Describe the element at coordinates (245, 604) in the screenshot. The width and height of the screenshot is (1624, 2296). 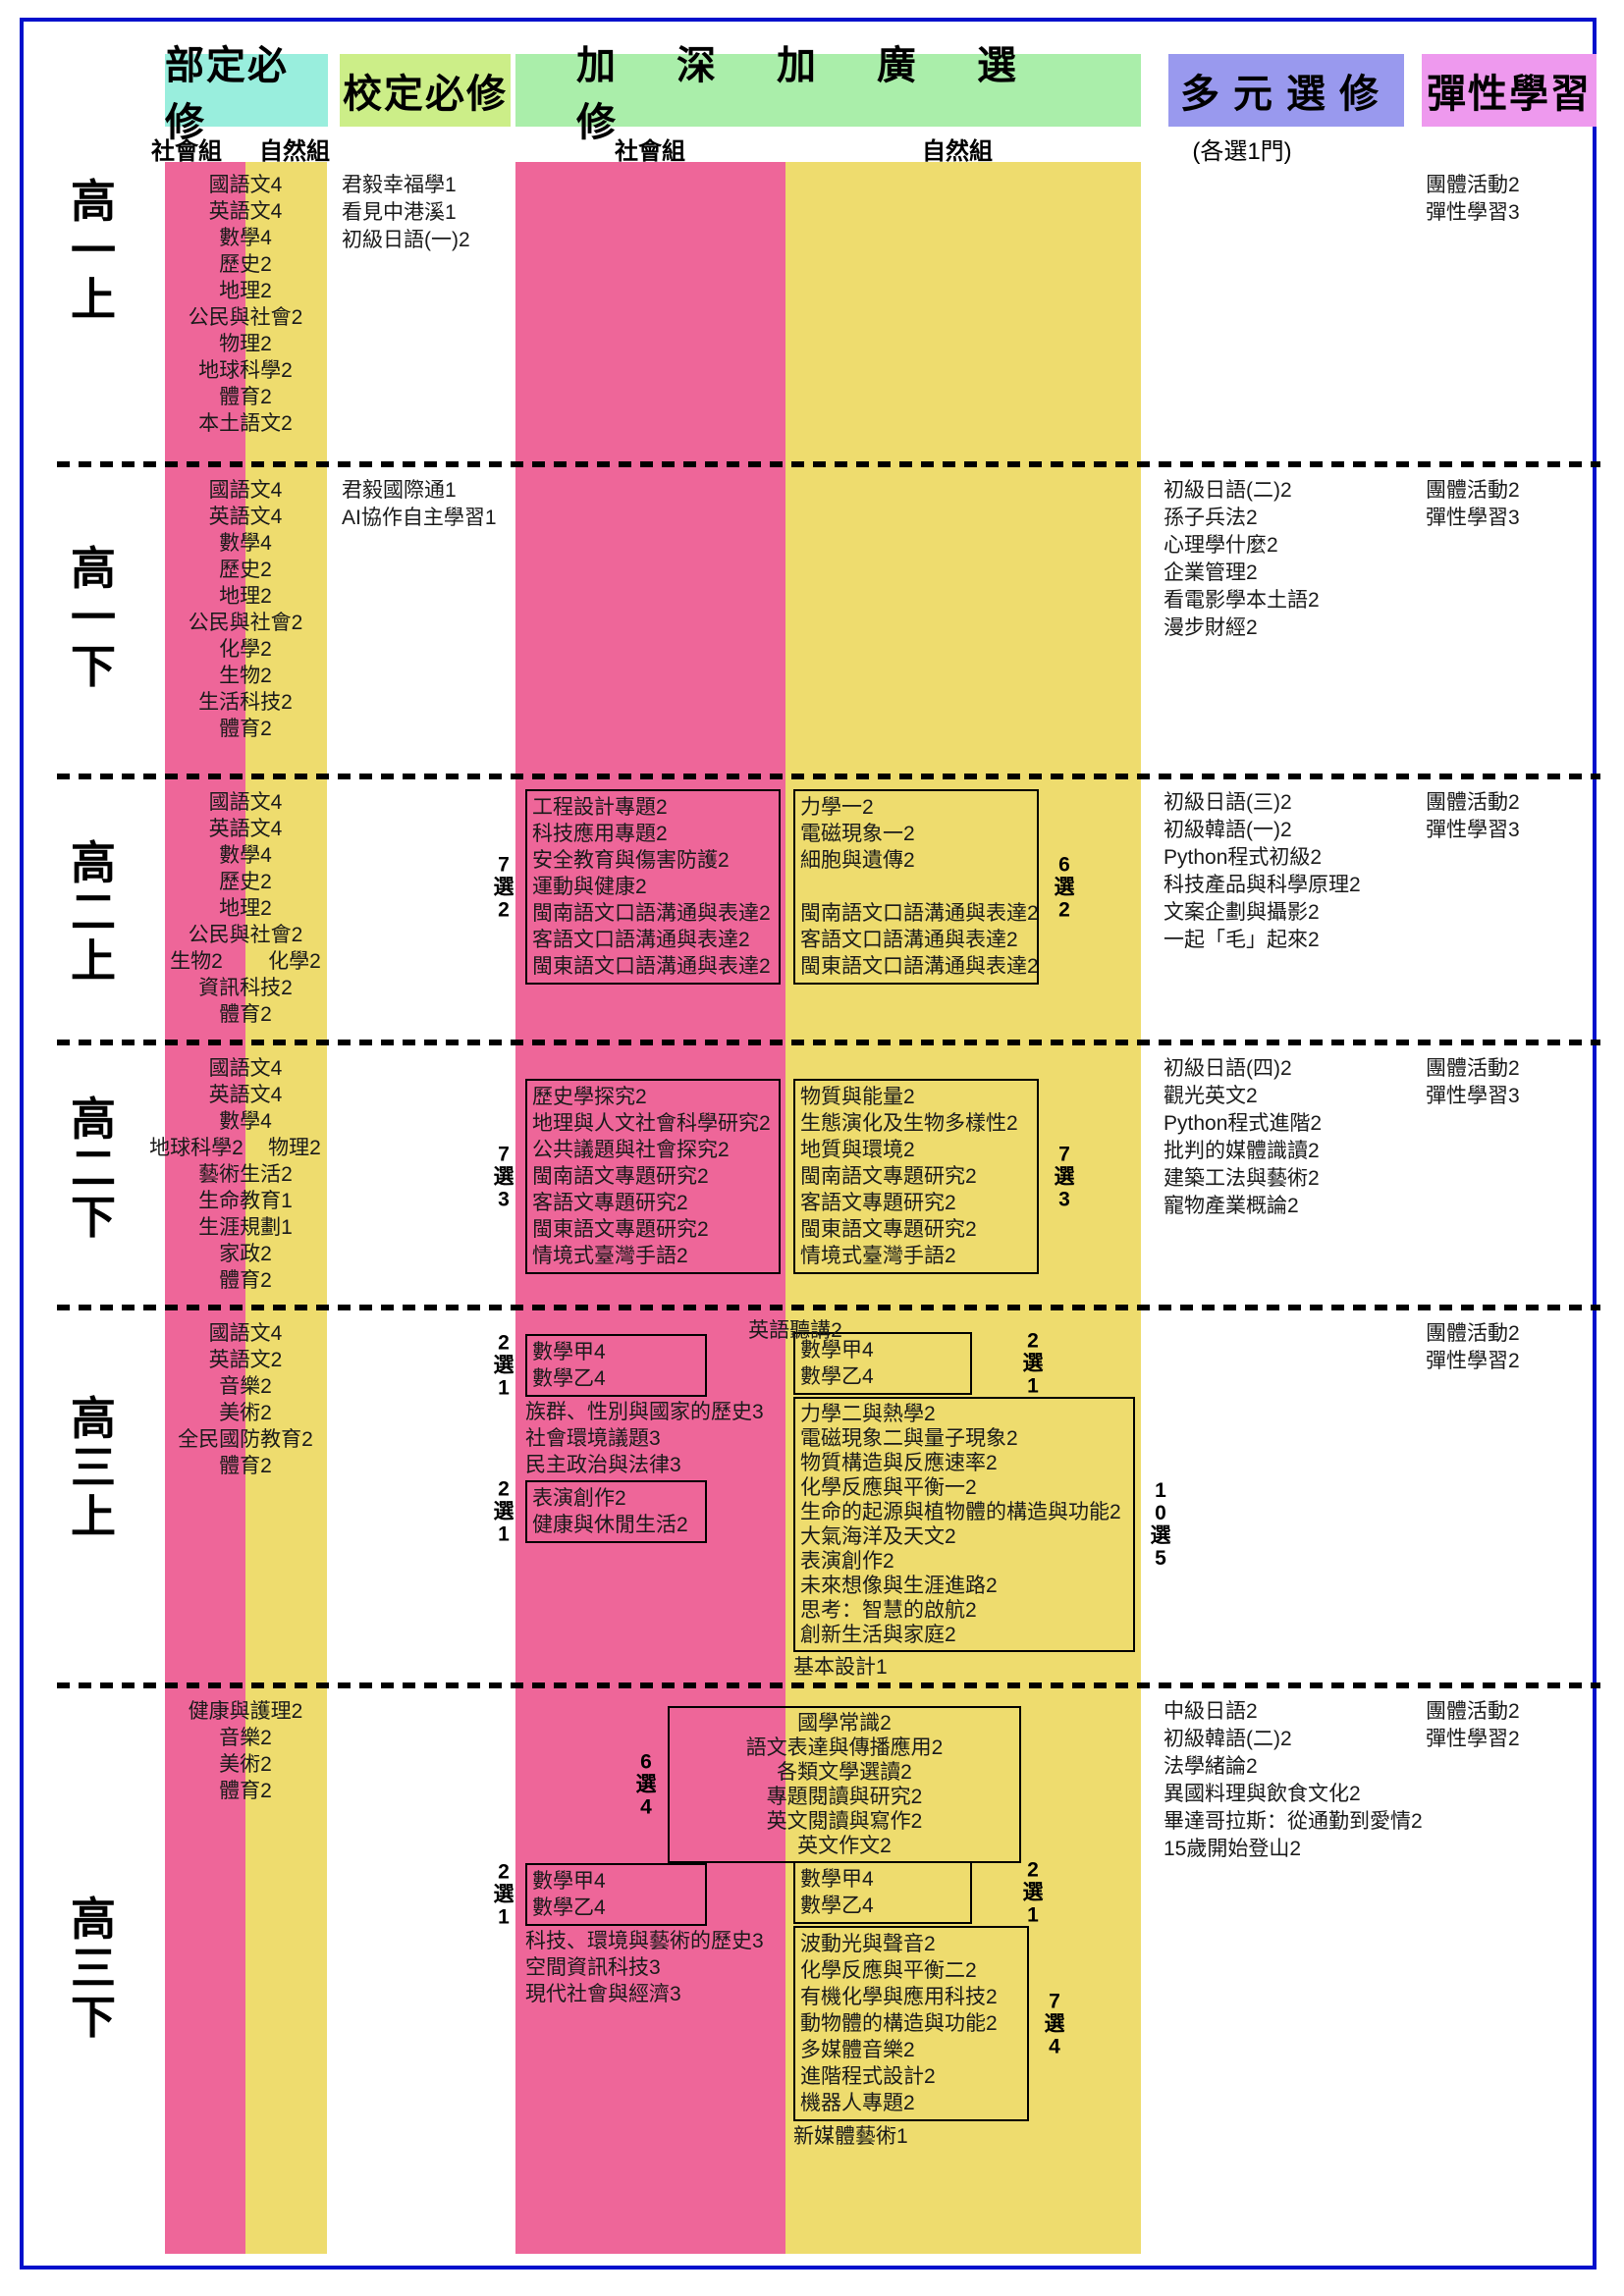
I see `bureau-required-courses: 國語文4 英語文4 數學4 歷史2 地理2 公民與社會2 化學2 生物2 生活科技2 體育2` at that location.